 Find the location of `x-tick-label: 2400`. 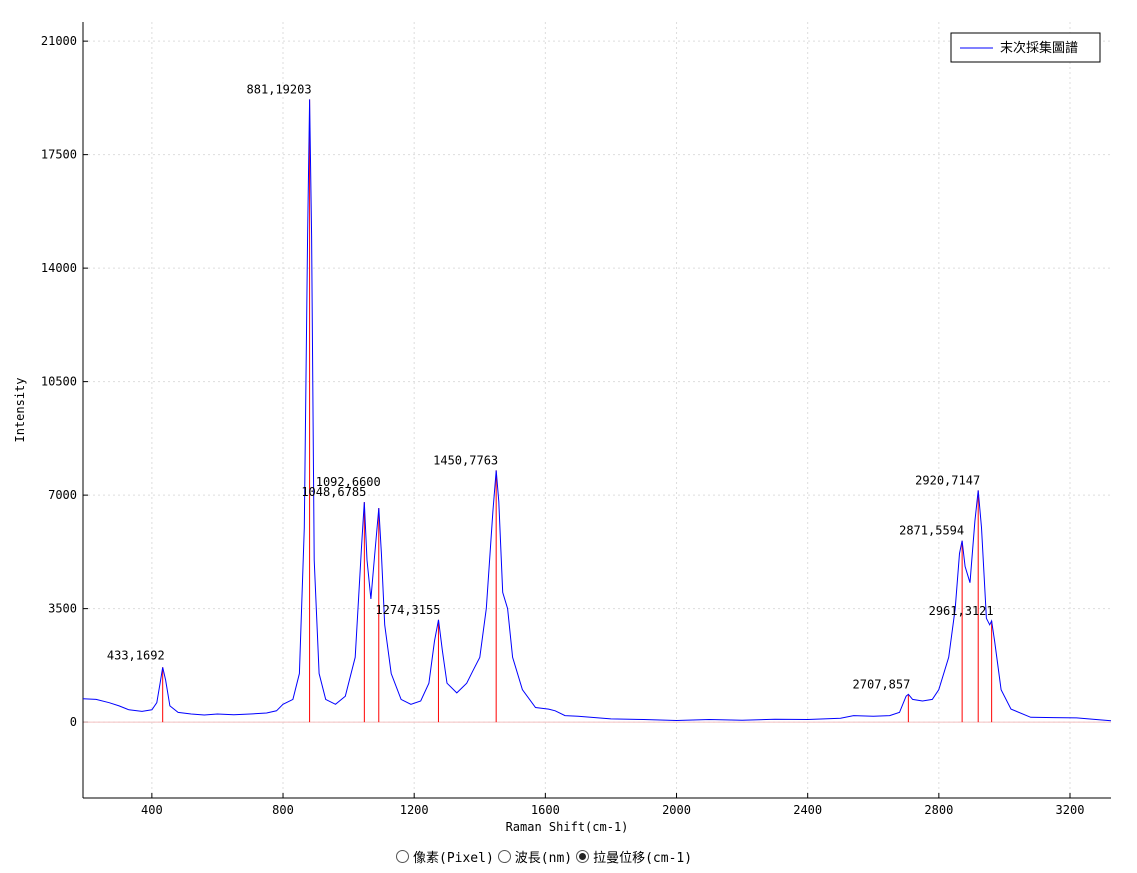

x-tick-label: 2400 is located at coordinates (807, 810).